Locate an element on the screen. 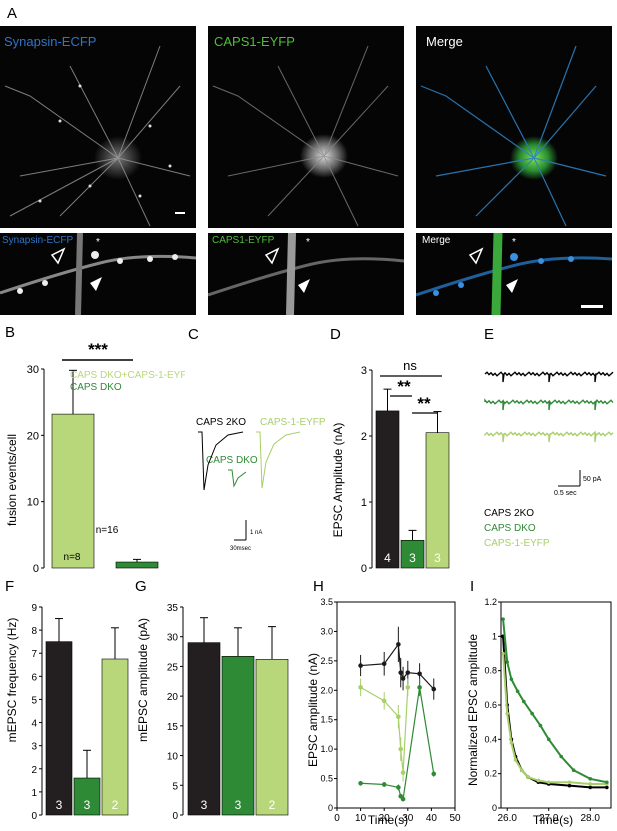 The image size is (617, 831). y-tick-label: 7 is located at coordinates (34, 654).